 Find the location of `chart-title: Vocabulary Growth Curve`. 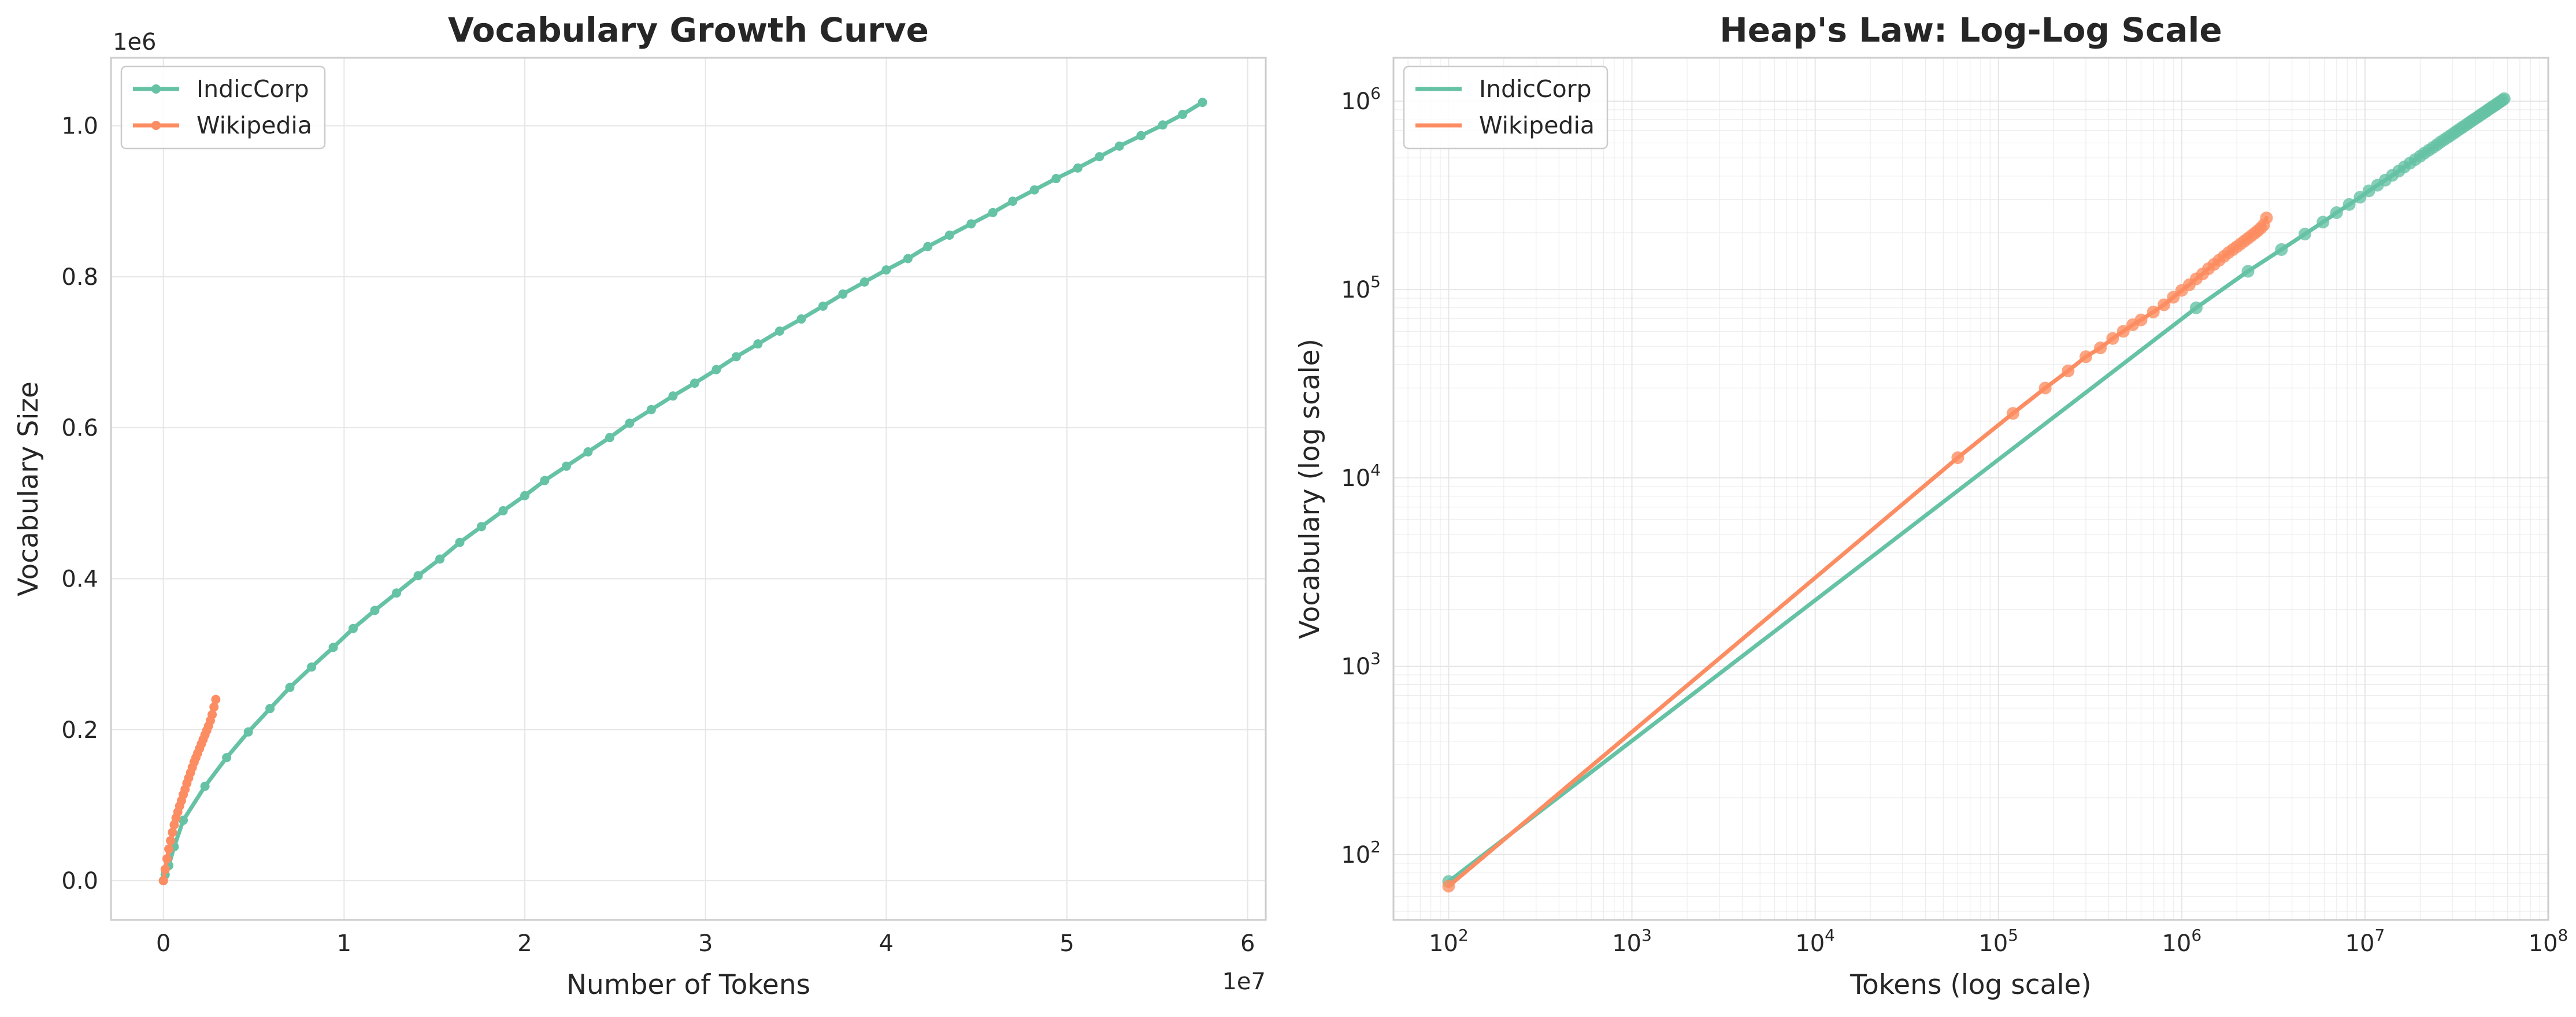

chart-title: Vocabulary Growth Curve is located at coordinates (688, 30).